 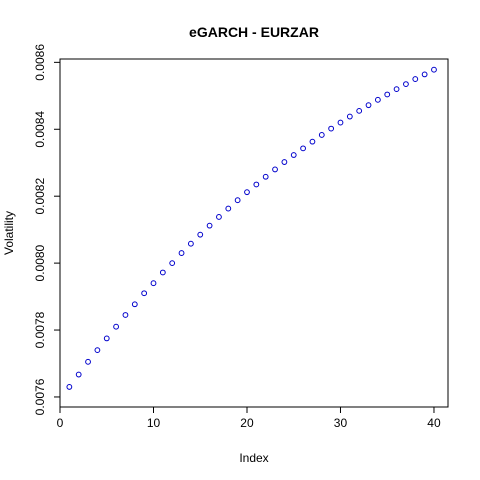 I want to click on y-axis: 0.0076 0.0078 0.0080 0.0082 0.0084 0.0086, so click(x=47, y=229).